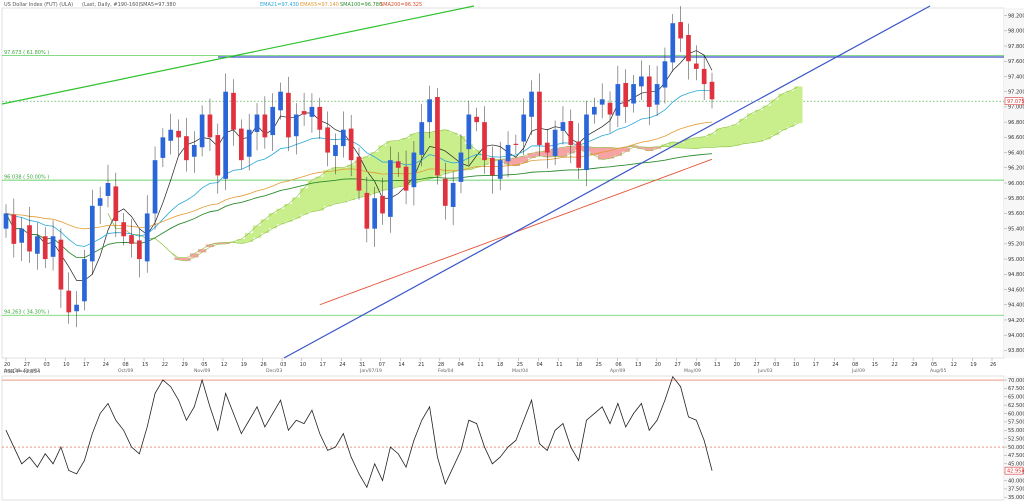  What do you see at coordinates (66, 365) in the screenshot?
I see `x-tick-label: 10` at bounding box center [66, 365].